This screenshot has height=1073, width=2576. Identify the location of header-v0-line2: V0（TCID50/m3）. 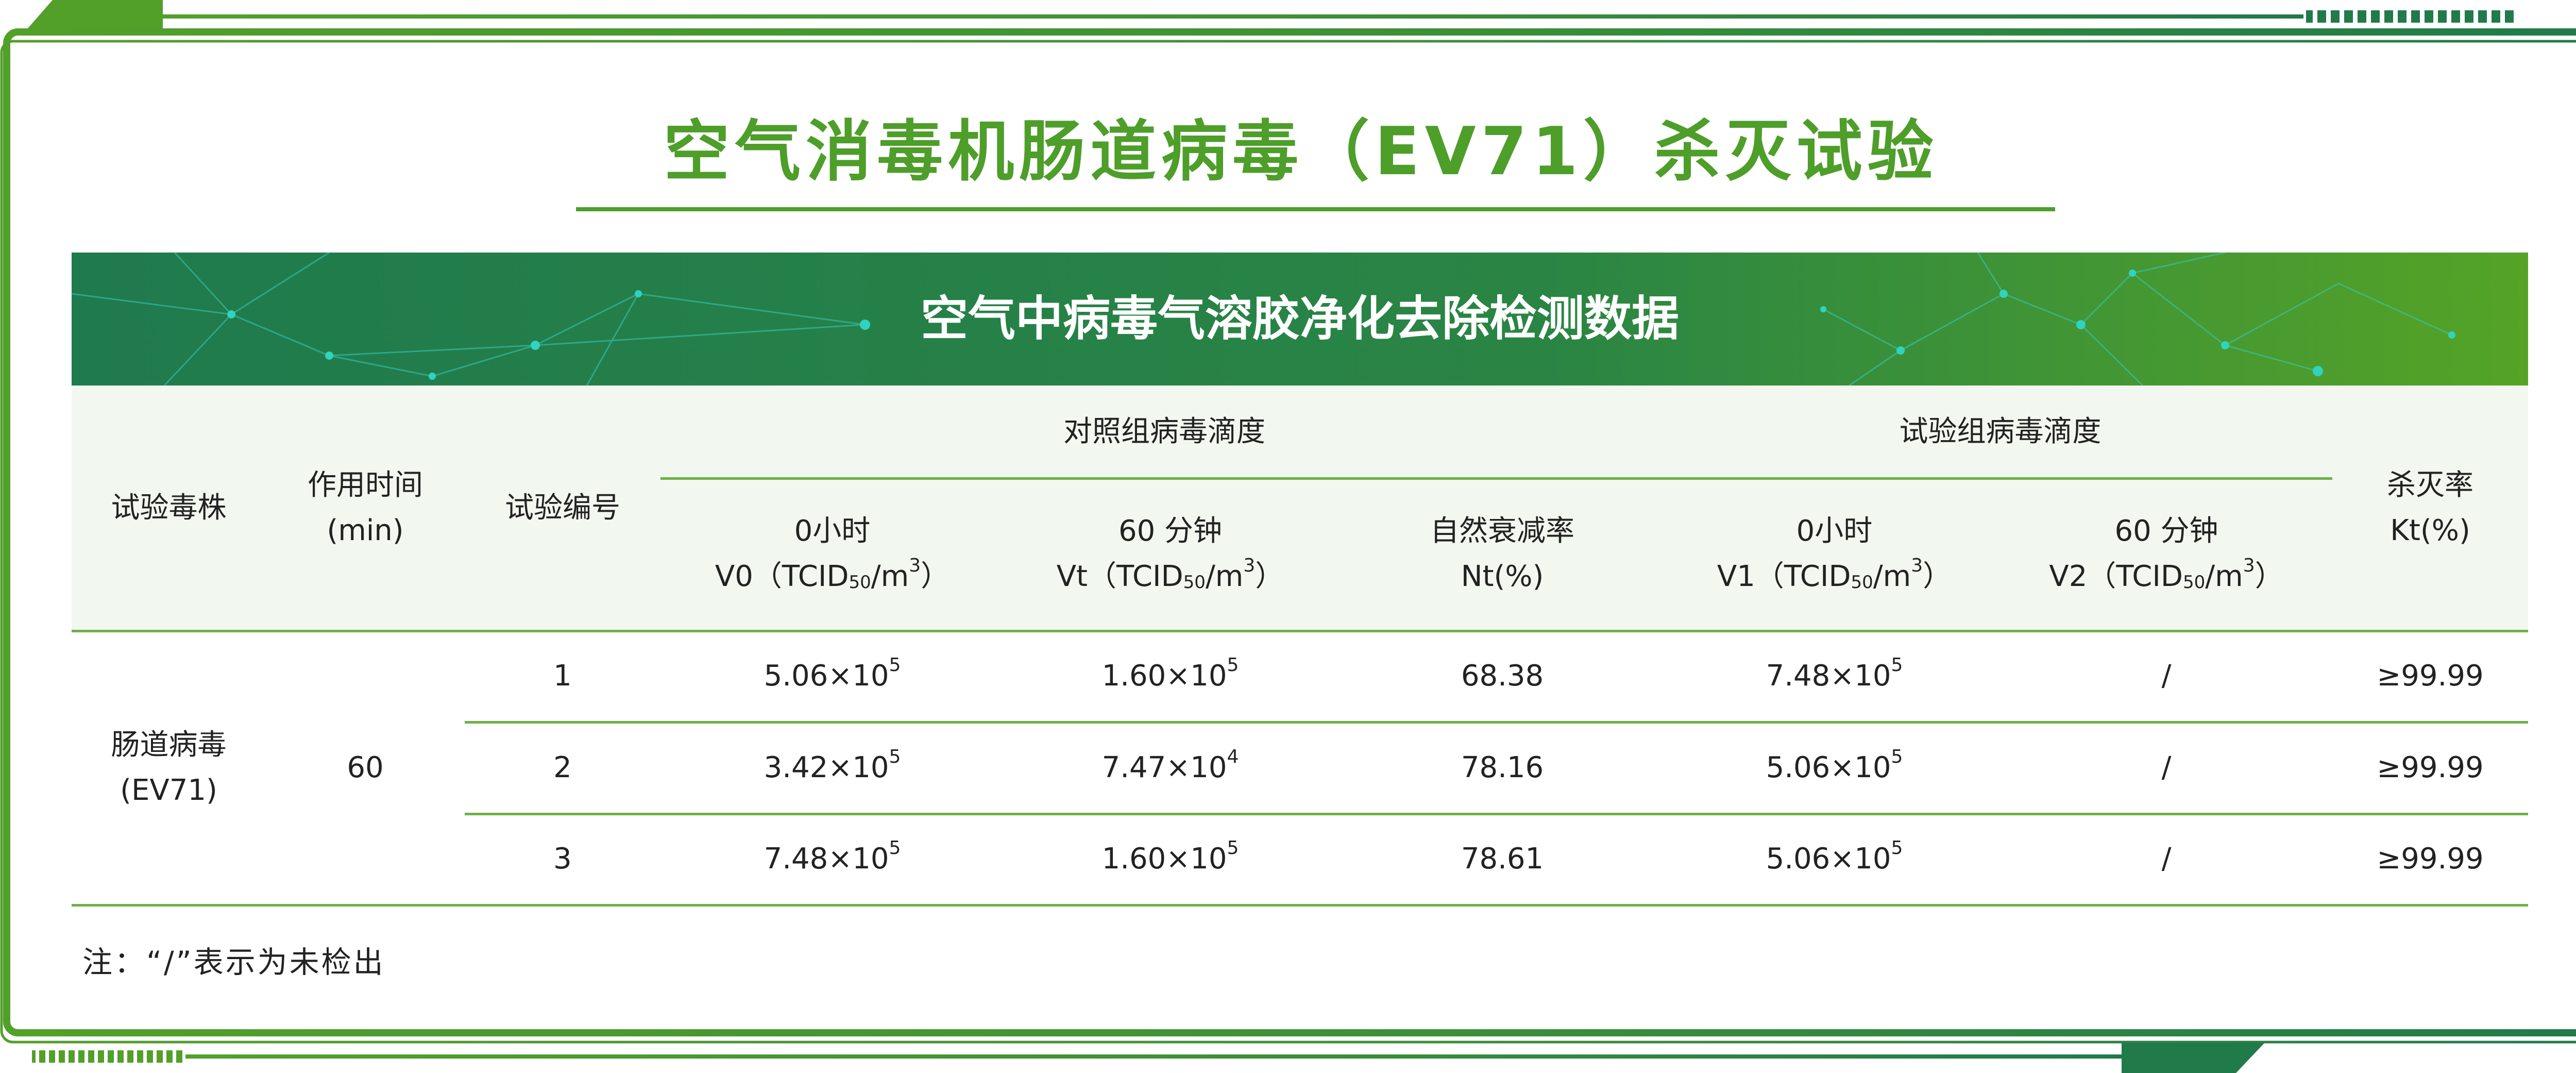
(832, 574).